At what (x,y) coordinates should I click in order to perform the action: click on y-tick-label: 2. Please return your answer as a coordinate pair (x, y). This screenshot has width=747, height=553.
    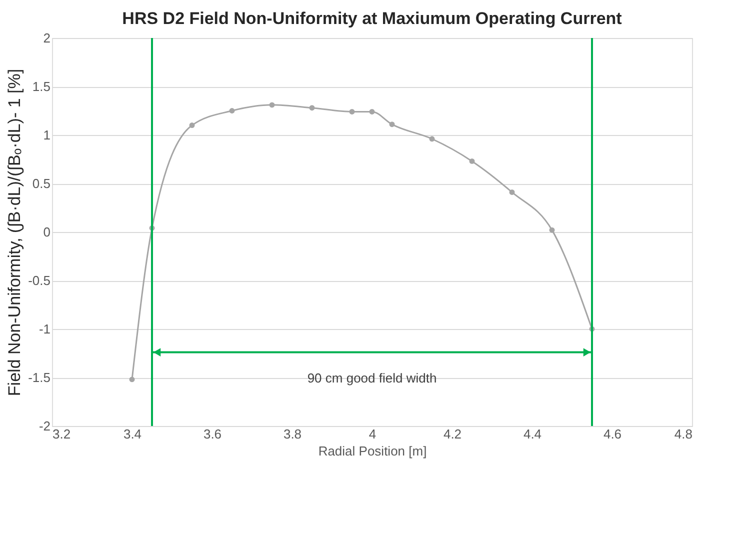
    Looking at the image, I should click on (46, 38).